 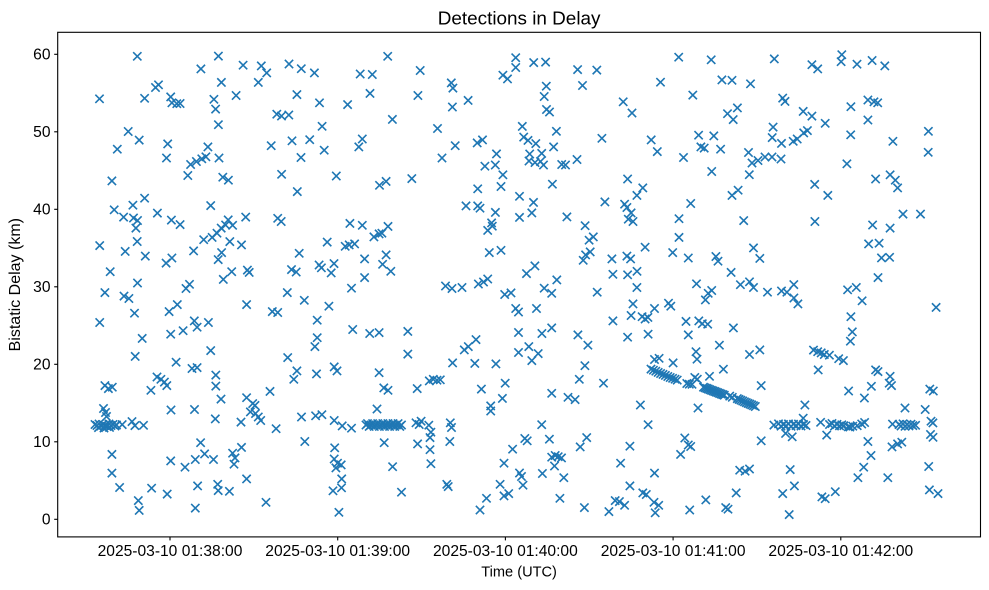 I want to click on svg-text: 50, so click(x=42, y=132).